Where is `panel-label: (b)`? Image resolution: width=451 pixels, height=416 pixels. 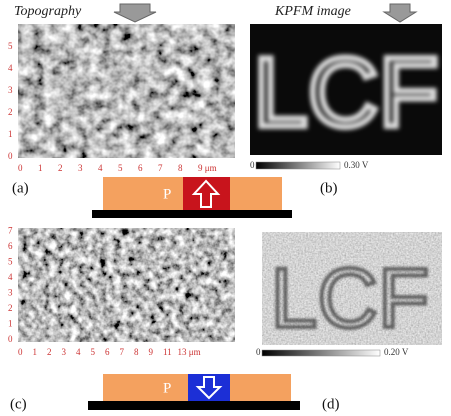
panel-label: (b) is located at coordinates (329, 188).